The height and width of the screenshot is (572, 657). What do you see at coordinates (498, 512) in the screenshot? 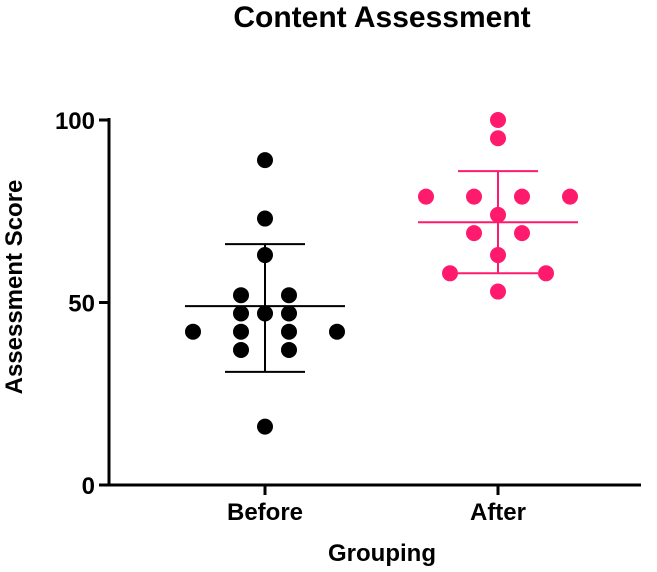
I see `x-tick-label: After` at bounding box center [498, 512].